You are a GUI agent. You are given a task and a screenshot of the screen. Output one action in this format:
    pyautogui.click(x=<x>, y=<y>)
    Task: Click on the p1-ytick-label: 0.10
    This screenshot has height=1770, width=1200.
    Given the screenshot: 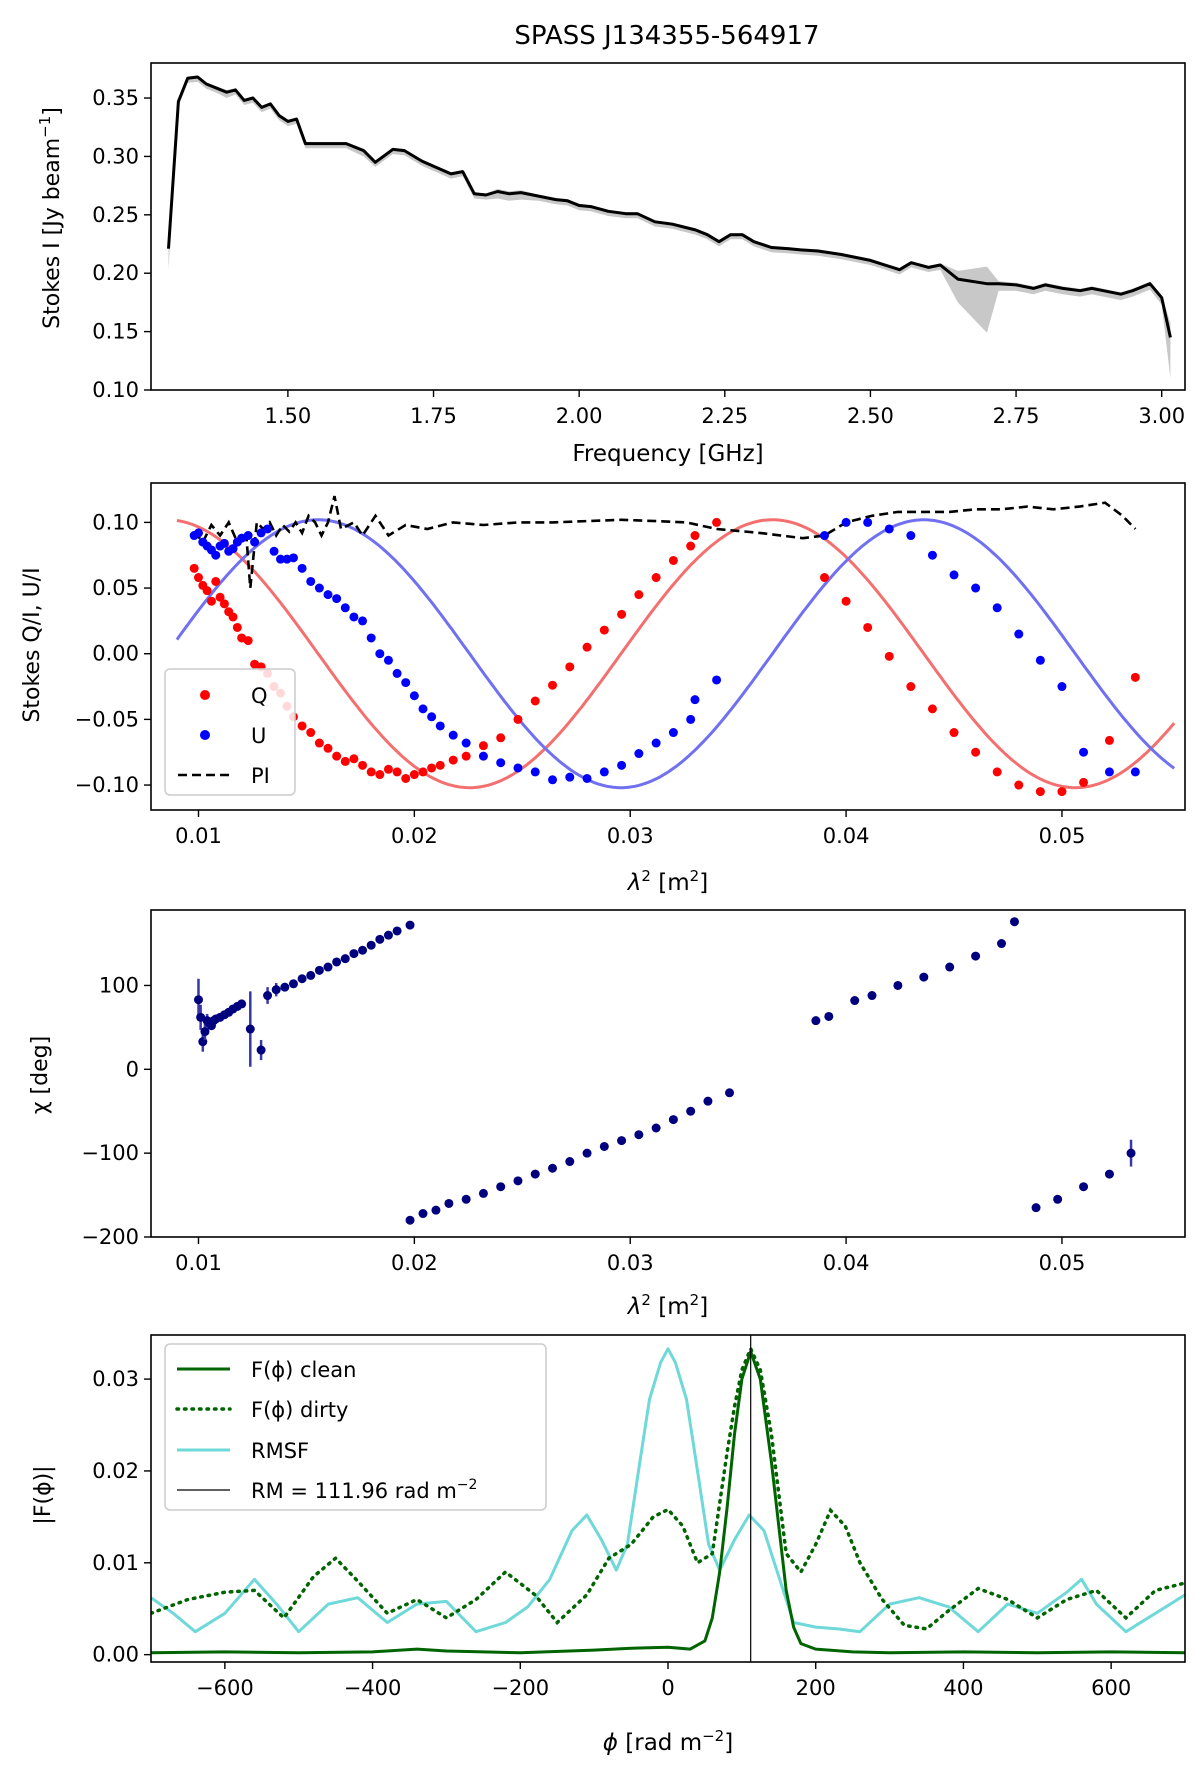 What is the action you would take?
    pyautogui.click(x=115, y=390)
    